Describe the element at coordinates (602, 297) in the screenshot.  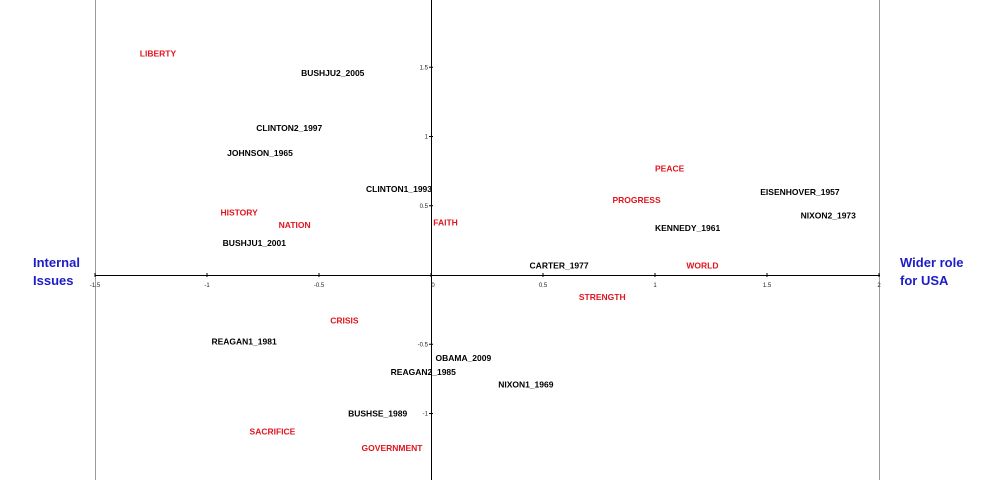
I see `word-point-label: STRENGTH` at that location.